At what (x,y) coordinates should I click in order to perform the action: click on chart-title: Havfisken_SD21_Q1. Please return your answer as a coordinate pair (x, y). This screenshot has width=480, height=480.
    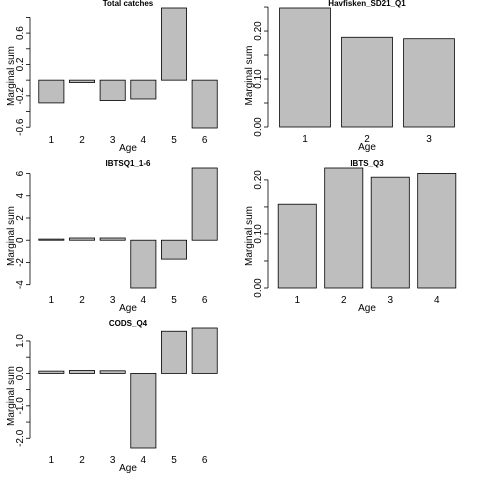
    Looking at the image, I should click on (367, 4).